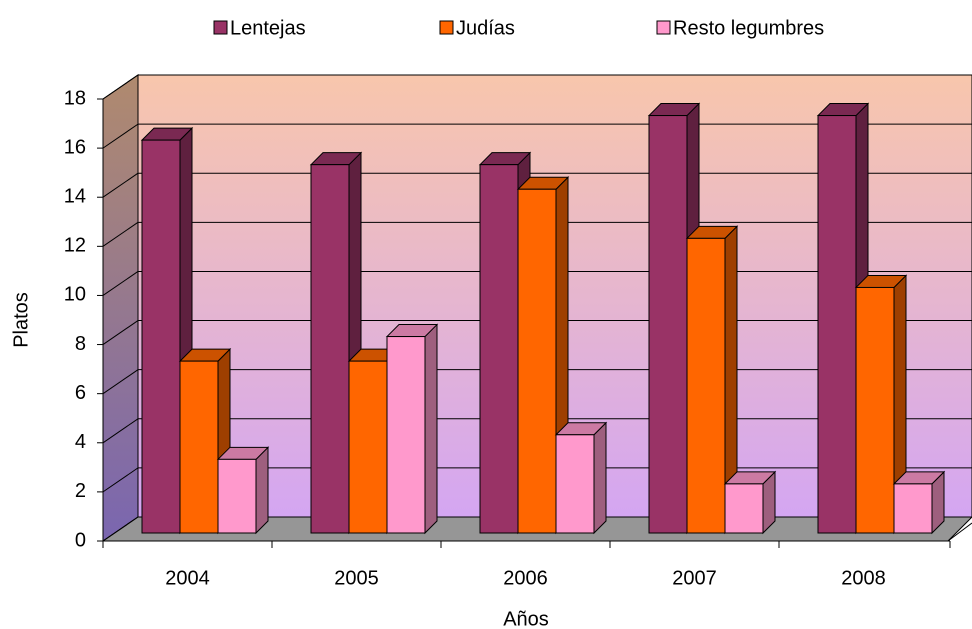 This screenshot has height=629, width=972. What do you see at coordinates (863, 578) in the screenshot?
I see `x-tick-label: 2008` at bounding box center [863, 578].